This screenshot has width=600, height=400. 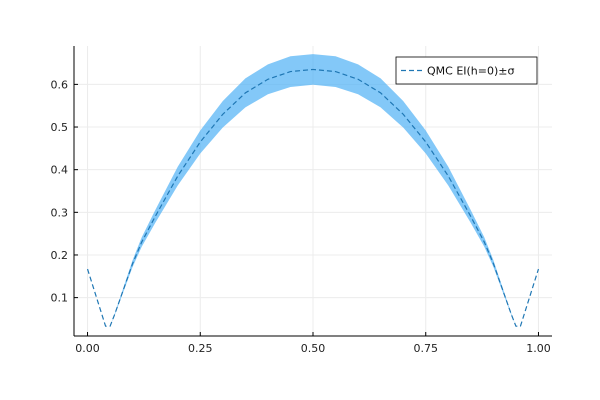 I want to click on y-ticks: 0.1 0.2 0.3 0.4 0.5 0.6, so click(x=64, y=191).